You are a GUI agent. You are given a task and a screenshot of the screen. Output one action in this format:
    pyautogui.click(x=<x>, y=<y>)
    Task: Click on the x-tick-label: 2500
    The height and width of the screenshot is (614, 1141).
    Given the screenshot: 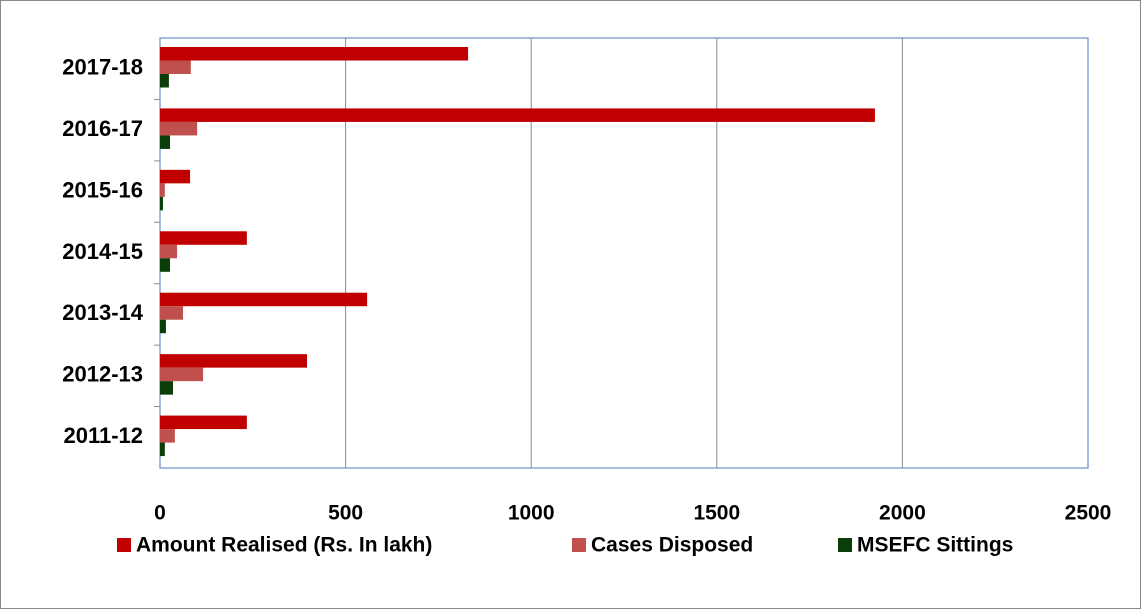 What is the action you would take?
    pyautogui.click(x=1088, y=513)
    